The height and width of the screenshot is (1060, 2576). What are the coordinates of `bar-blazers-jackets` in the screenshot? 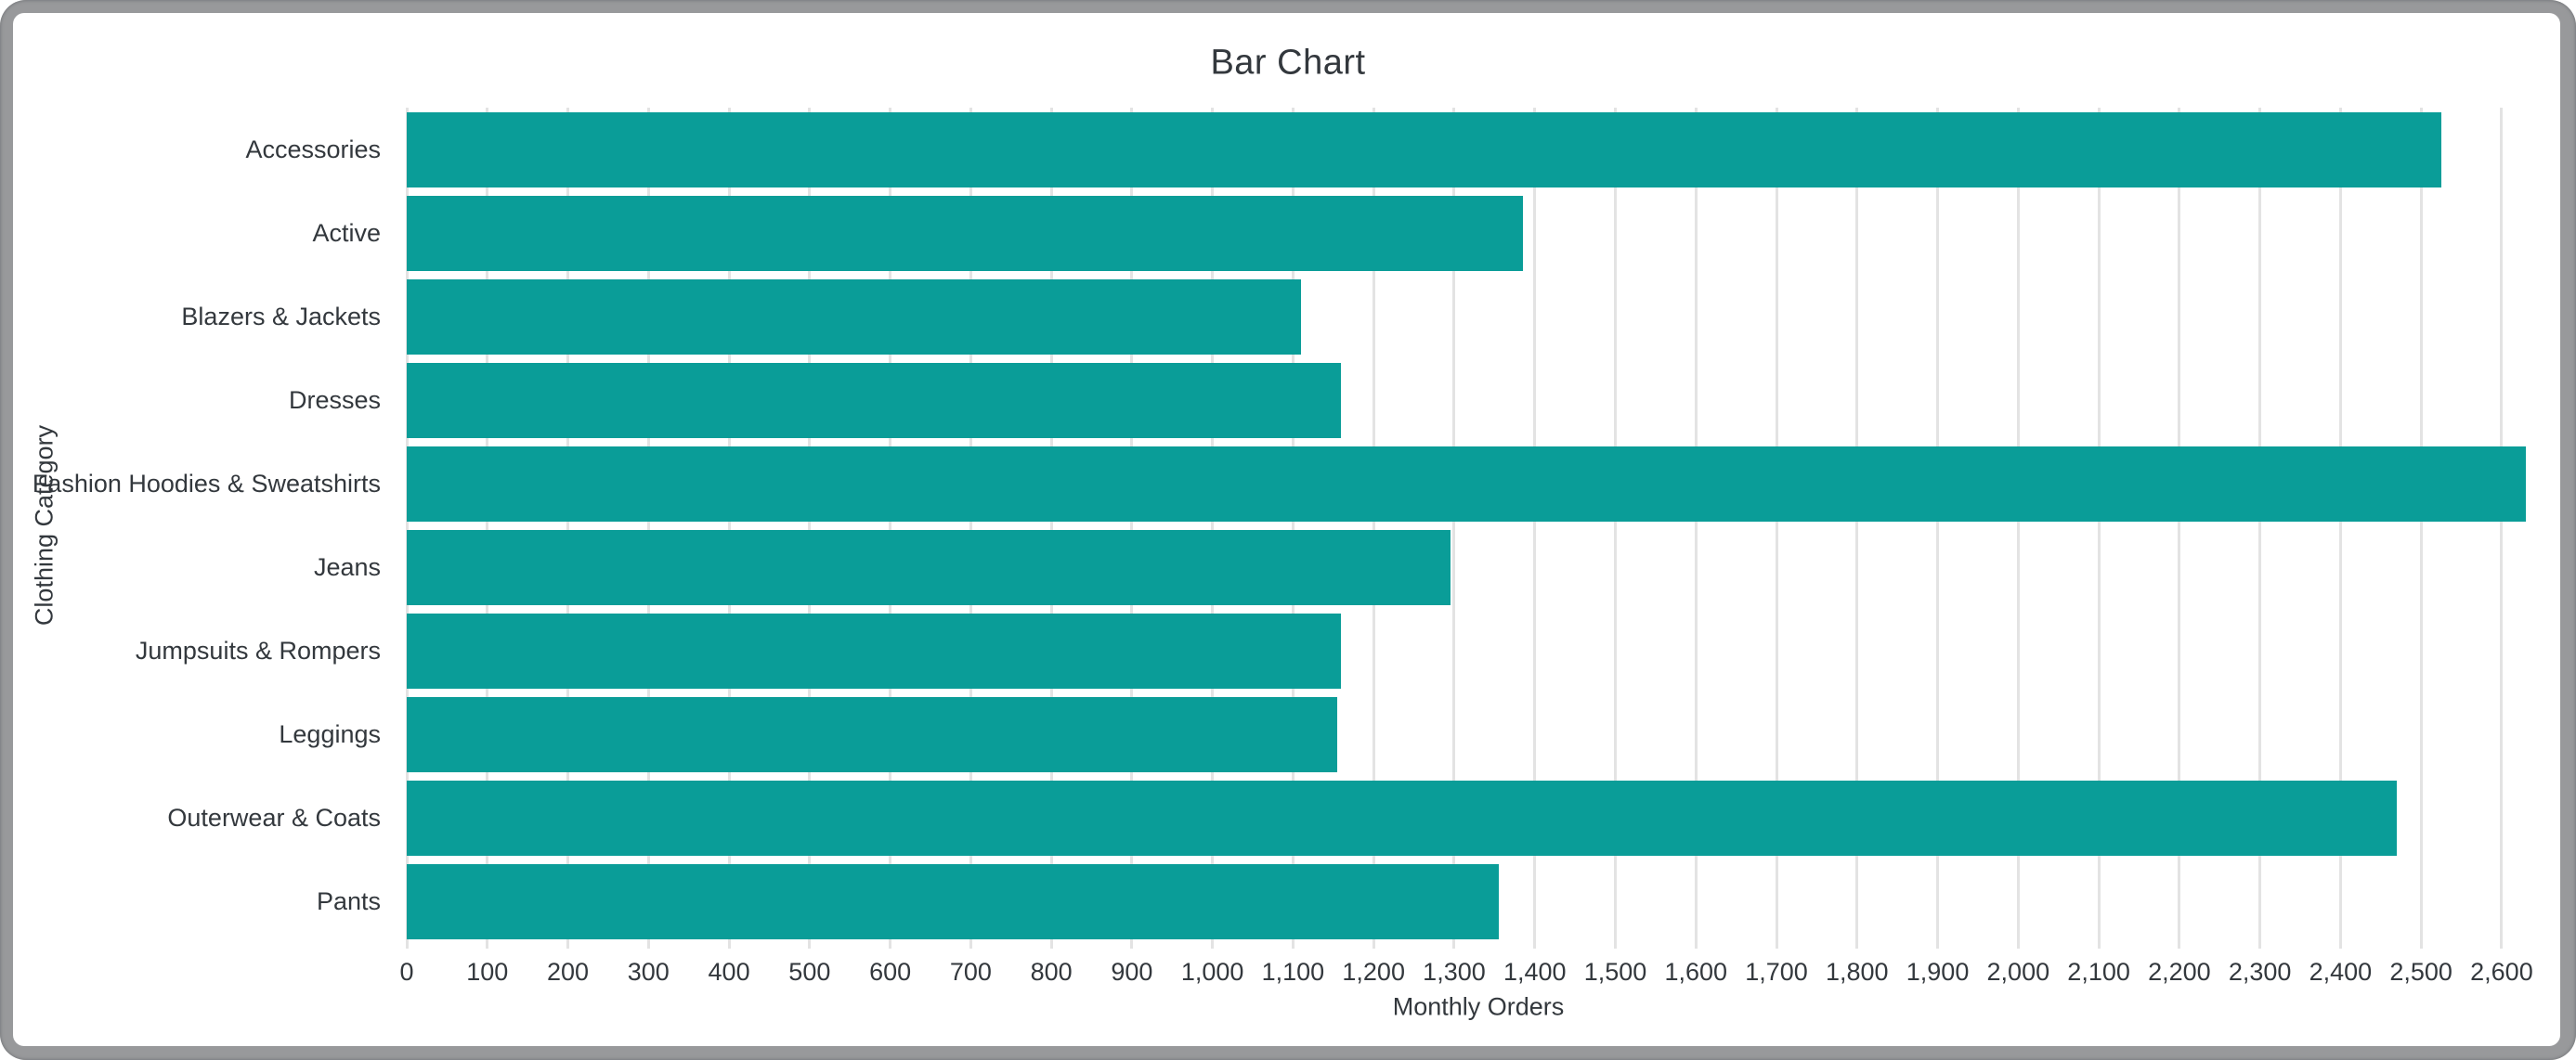 It's located at (854, 317).